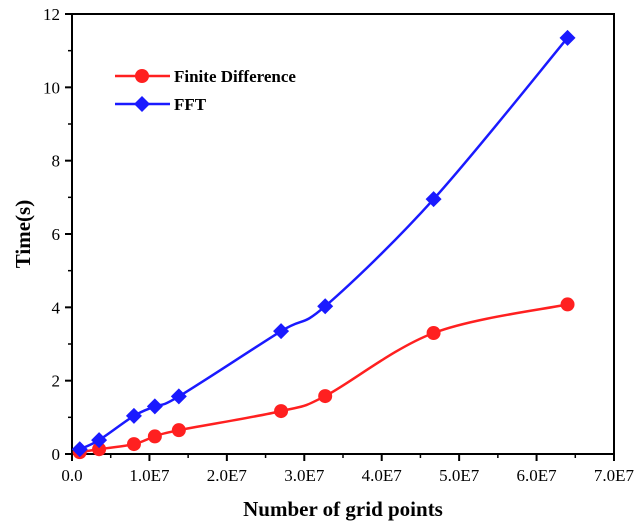 The image size is (640, 525). I want to click on x-tick-label: 4.0E7, so click(382, 475).